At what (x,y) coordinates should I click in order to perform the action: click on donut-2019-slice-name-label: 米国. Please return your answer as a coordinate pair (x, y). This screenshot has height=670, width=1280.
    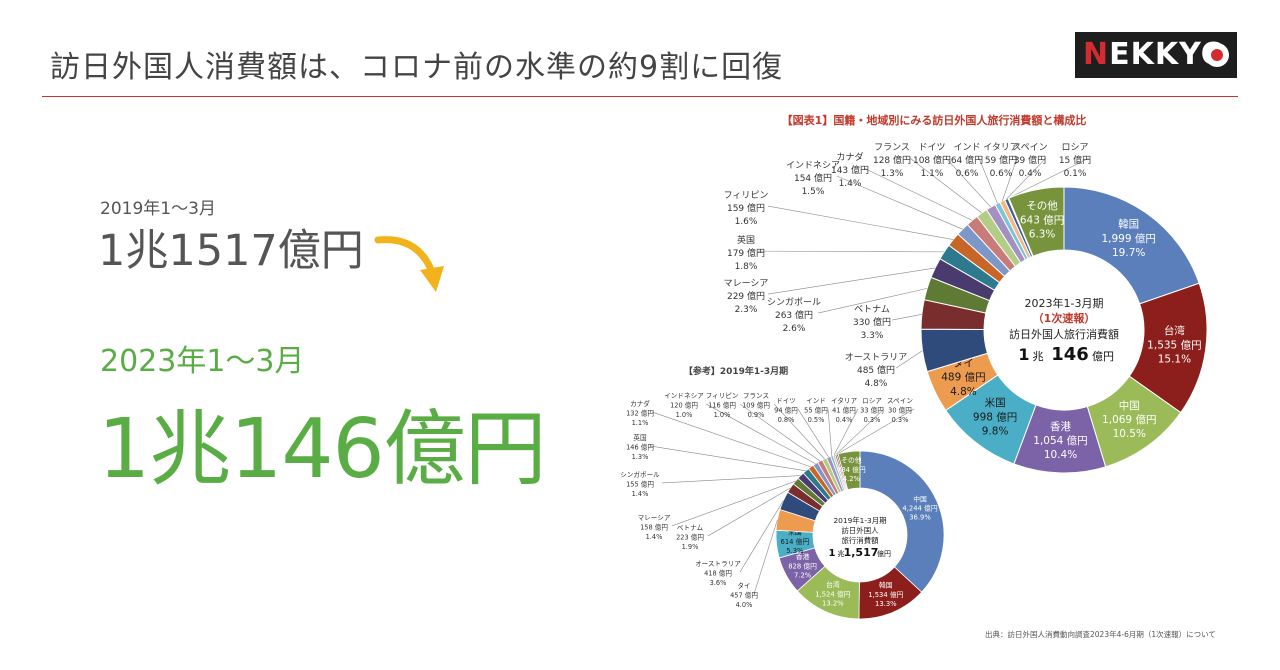
    Looking at the image, I should click on (795, 532).